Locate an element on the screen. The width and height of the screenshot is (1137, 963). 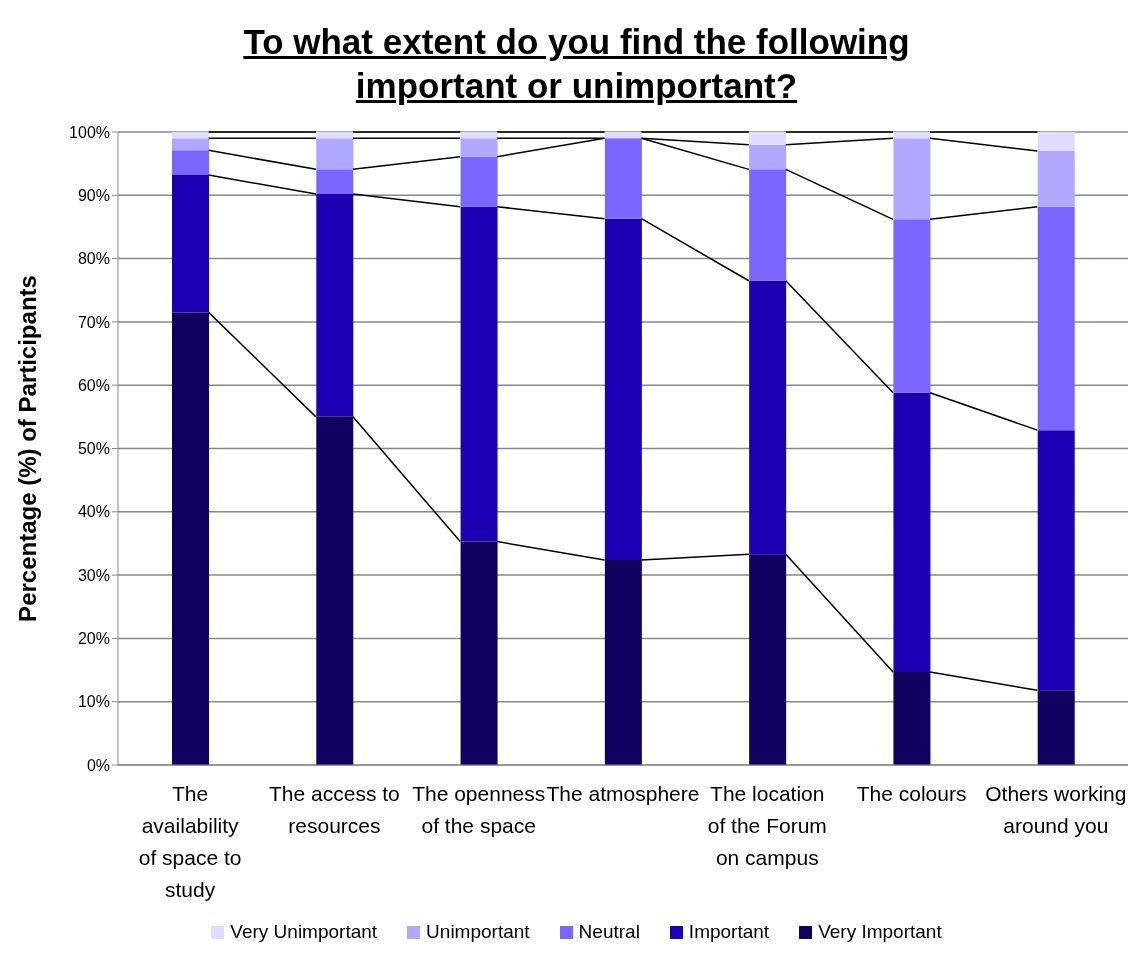
x-tick-label: The access to resources is located at coordinates (334, 809).